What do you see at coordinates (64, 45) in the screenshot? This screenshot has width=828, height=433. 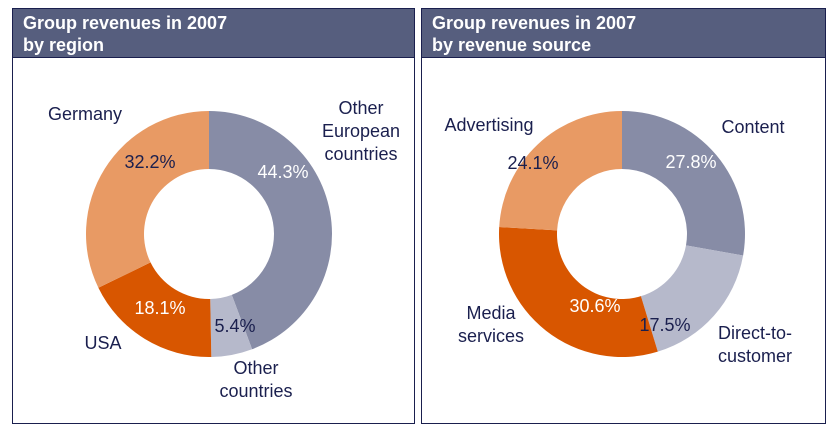 I see `region-chart-subtitle: by region` at bounding box center [64, 45].